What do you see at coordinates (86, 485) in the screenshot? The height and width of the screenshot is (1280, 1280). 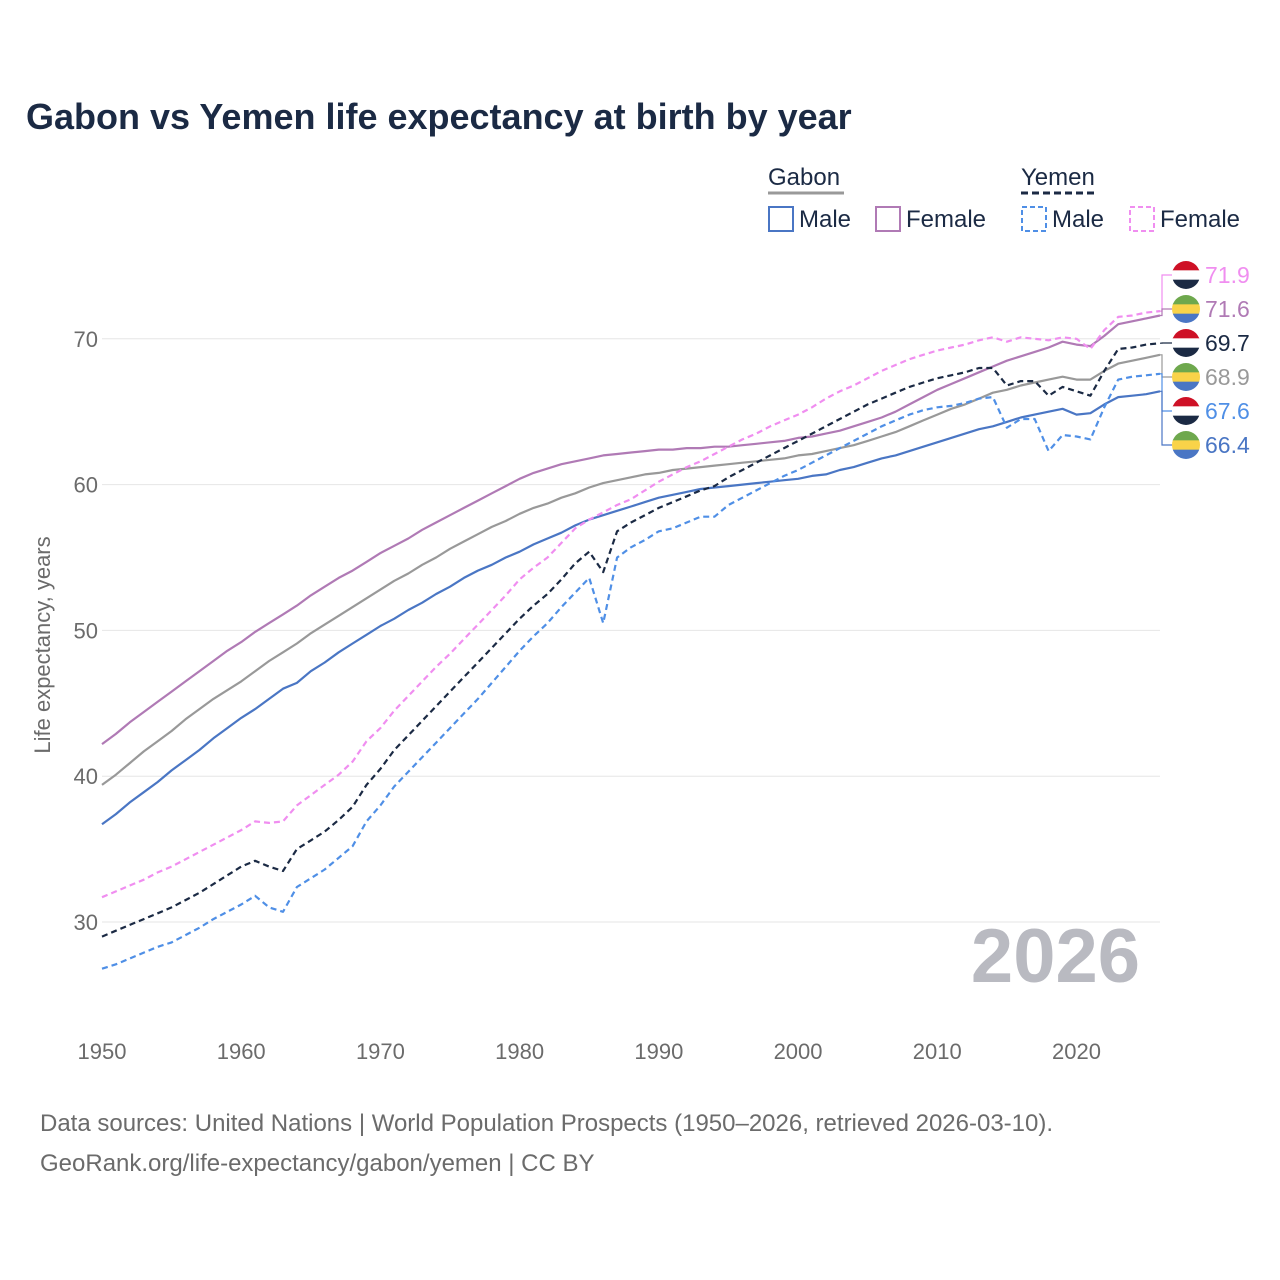 I see `y-tick-label-60: 60` at bounding box center [86, 485].